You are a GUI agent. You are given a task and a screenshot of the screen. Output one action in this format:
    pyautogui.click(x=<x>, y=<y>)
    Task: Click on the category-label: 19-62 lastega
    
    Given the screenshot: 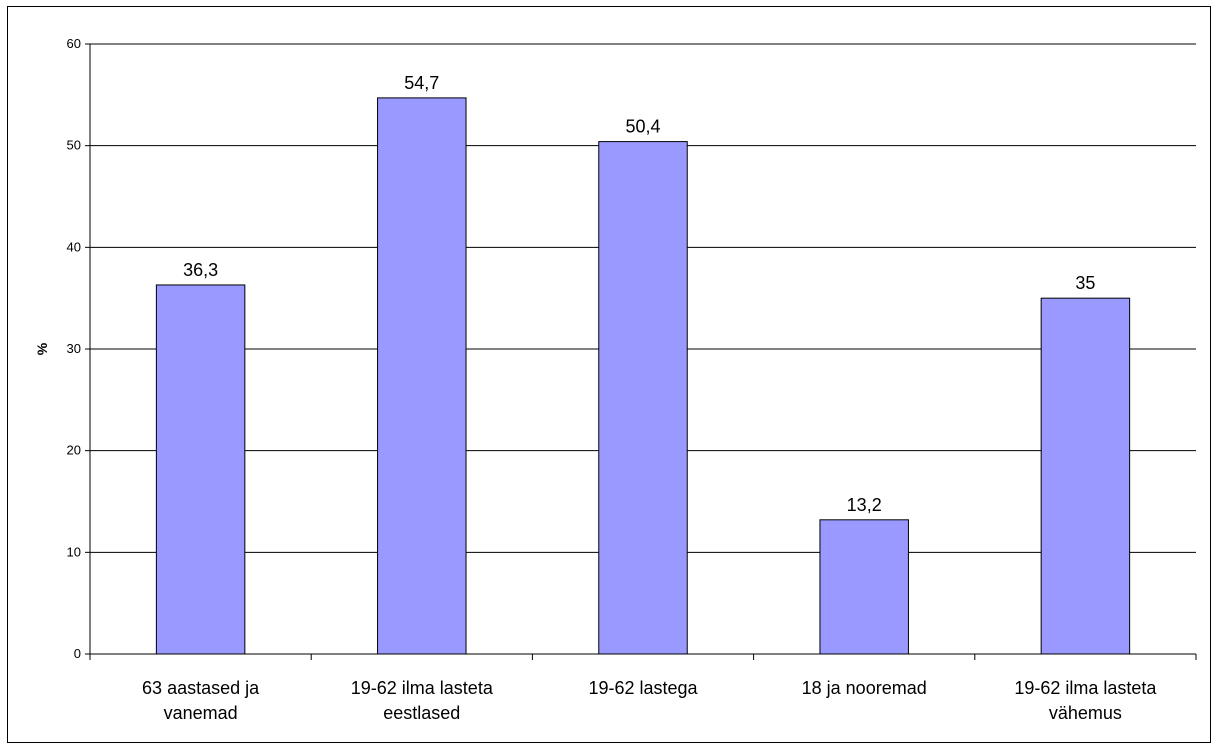 What is the action you would take?
    pyautogui.click(x=643, y=688)
    